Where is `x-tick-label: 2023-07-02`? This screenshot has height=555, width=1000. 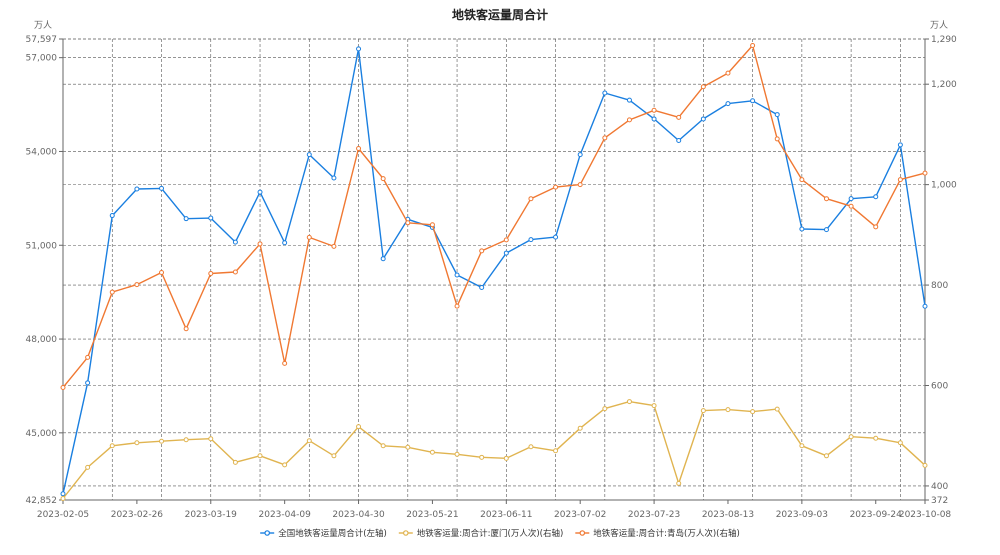 x-tick-label: 2023-07-02 is located at coordinates (580, 515).